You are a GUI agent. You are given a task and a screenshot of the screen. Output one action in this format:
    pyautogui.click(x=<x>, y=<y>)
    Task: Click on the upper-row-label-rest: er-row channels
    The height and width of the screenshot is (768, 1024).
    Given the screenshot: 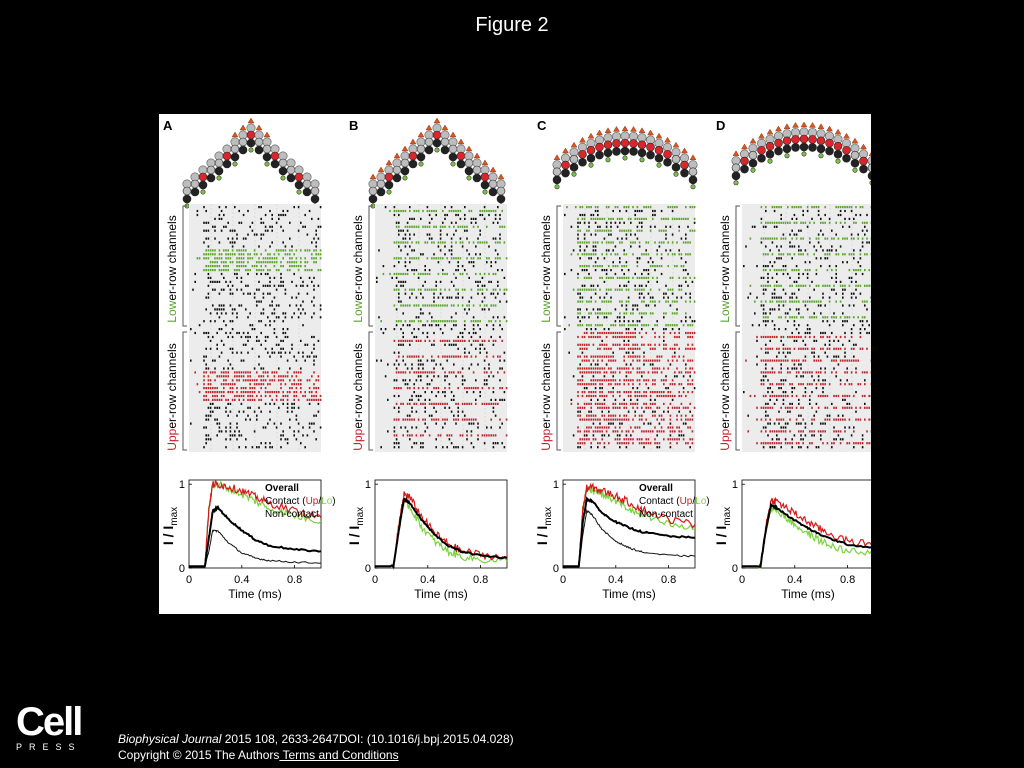 What is the action you would take?
    pyautogui.click(x=172, y=385)
    